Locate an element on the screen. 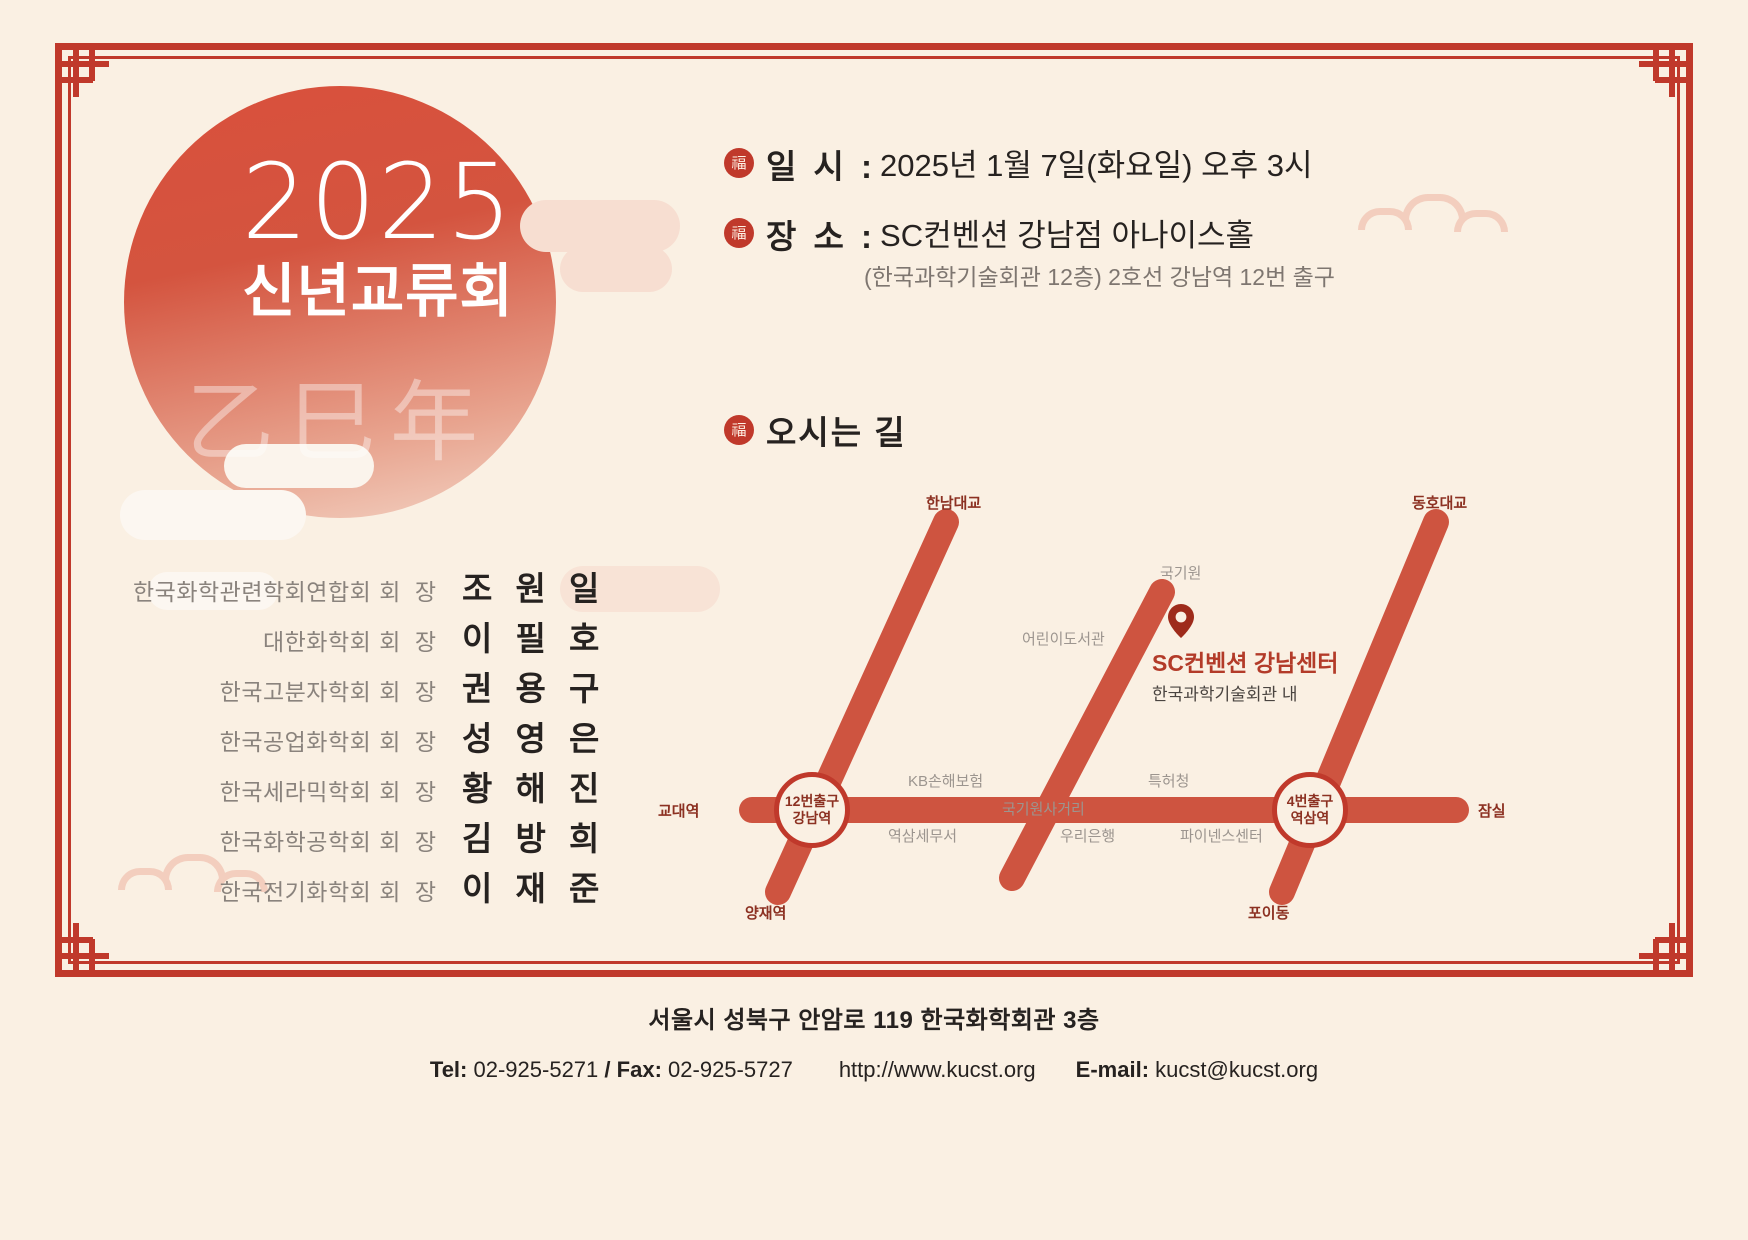 The height and width of the screenshot is (1240, 1748). exec-org-name: 한국화학관련학회연합회 is located at coordinates (252, 592).